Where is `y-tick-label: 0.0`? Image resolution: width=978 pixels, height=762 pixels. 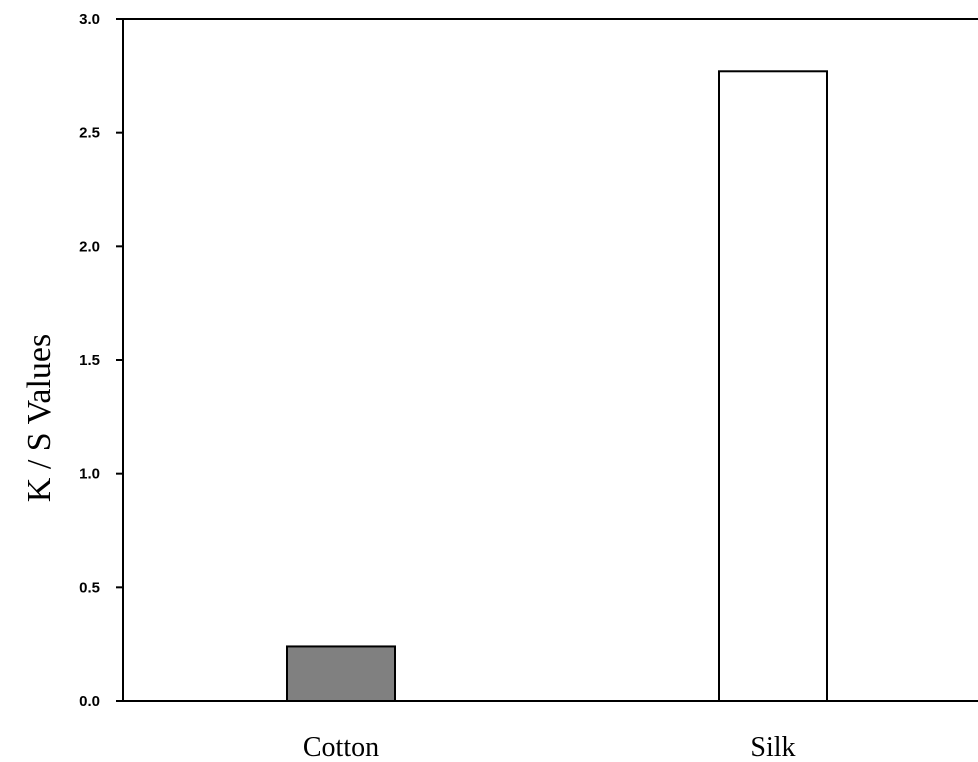
y-tick-label: 0.0 is located at coordinates (89, 701).